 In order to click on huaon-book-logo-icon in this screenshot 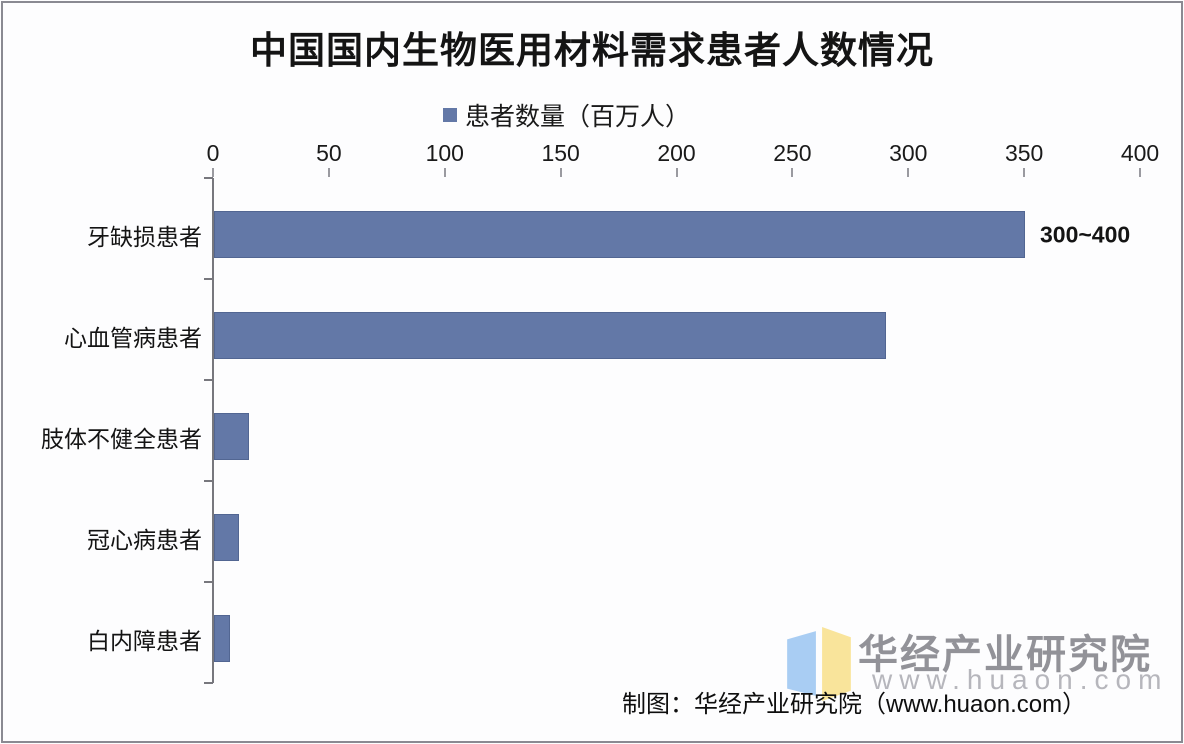, I will do `click(819, 664)`.